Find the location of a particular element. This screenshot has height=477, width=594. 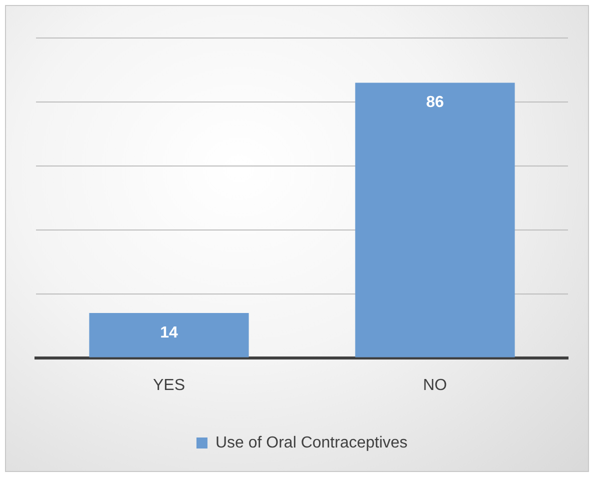

data-label: 86 is located at coordinates (435, 103).